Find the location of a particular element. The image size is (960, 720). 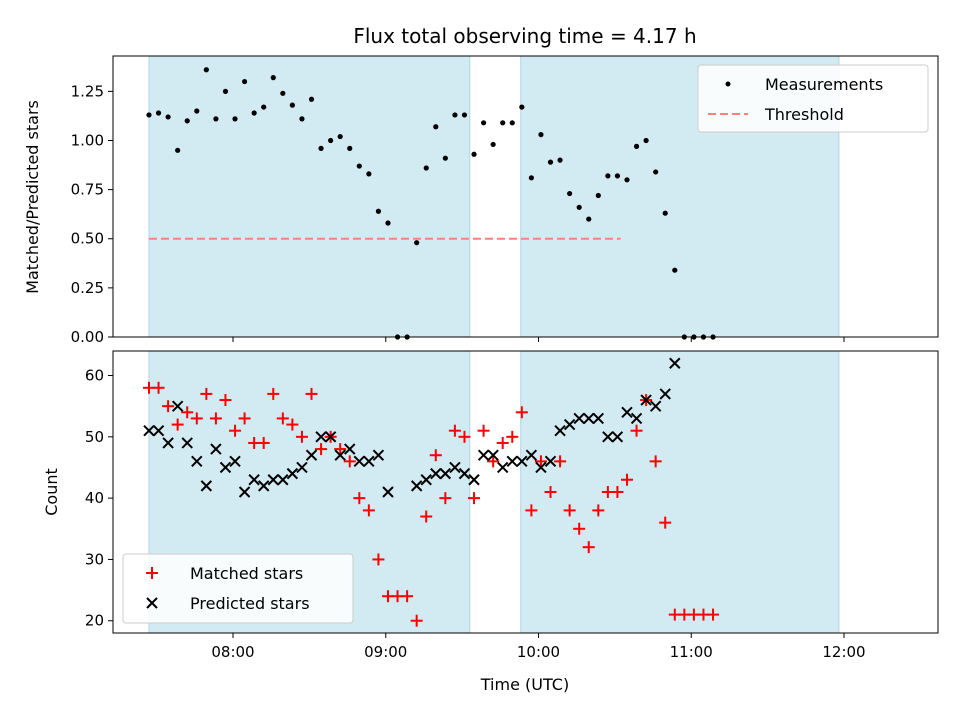

x-axis-label: Time (UTC) is located at coordinates (524, 684).